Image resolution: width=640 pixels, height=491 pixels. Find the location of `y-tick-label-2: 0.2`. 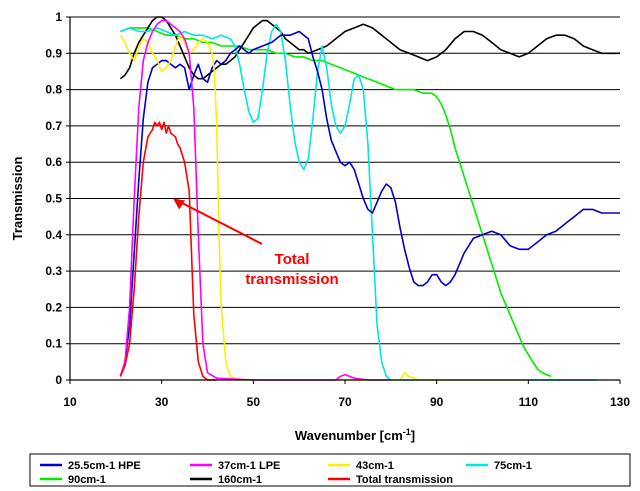

y-tick-label-2: 0.2 is located at coordinates (53, 307).